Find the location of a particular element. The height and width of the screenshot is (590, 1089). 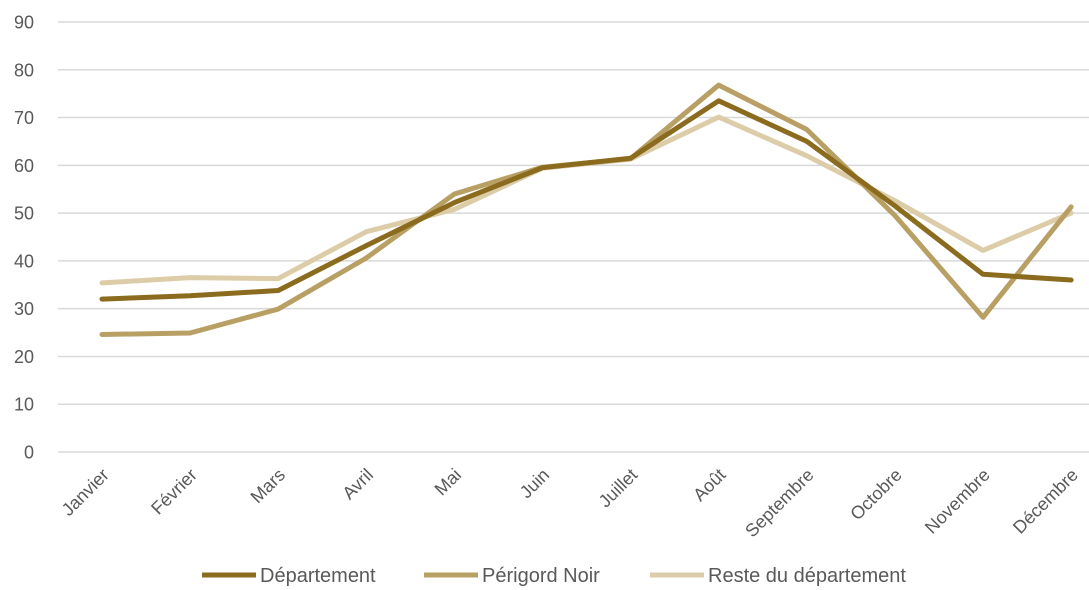

y-tick-label: 60 is located at coordinates (24, 166).